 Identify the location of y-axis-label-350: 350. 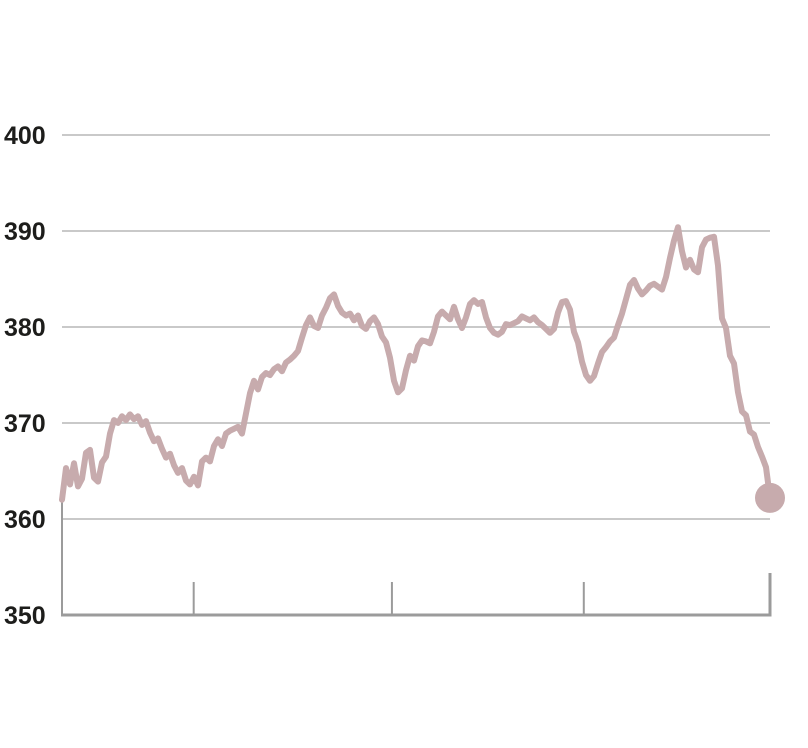
(25, 616).